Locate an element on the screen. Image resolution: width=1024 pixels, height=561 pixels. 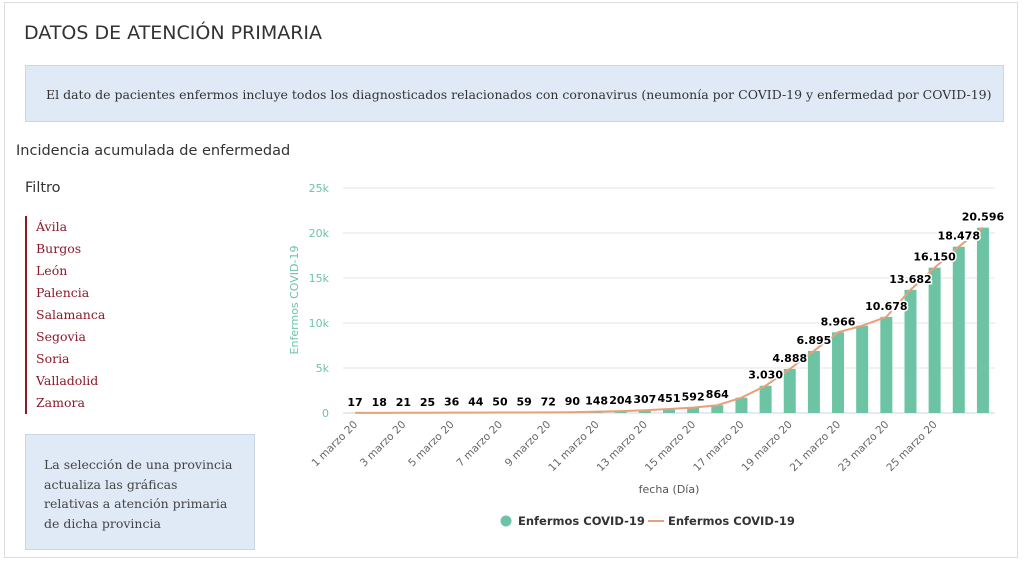
data-label: 18.478 is located at coordinates (959, 236).